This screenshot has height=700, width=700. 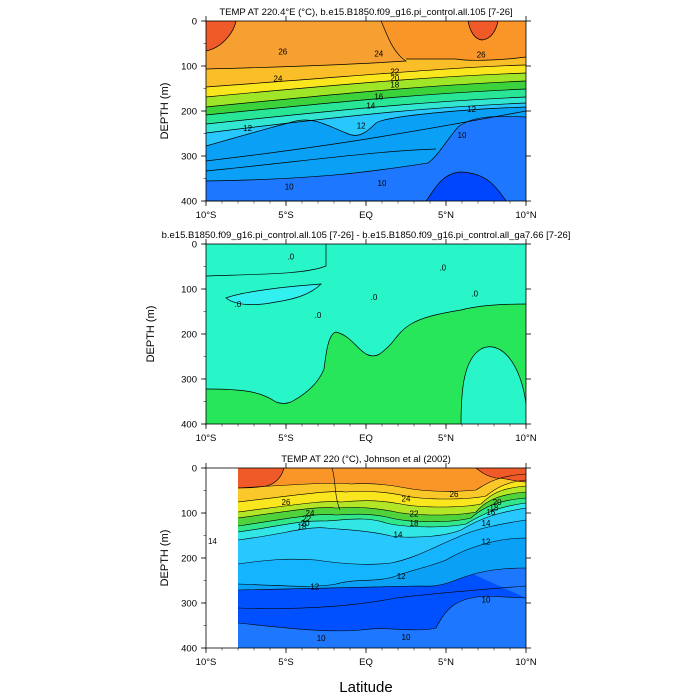 What do you see at coordinates (366, 459) in the screenshot?
I see `panel-title: TEMP AT 220 (°C), Johnson et al (2002)` at bounding box center [366, 459].